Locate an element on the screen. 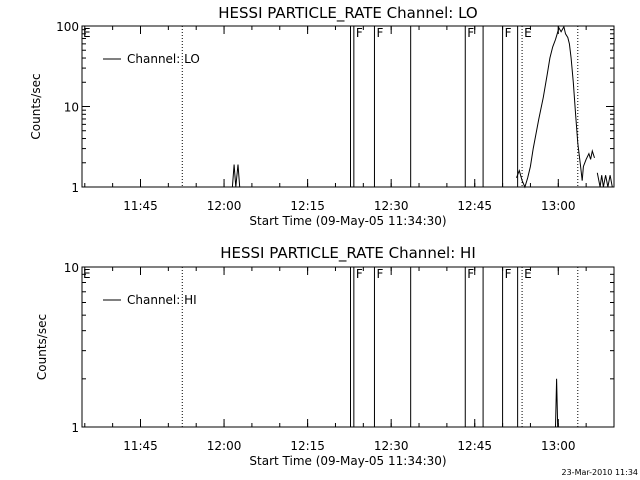 This screenshot has width=640, height=480. legend-label: Channel: HI is located at coordinates (162, 300).